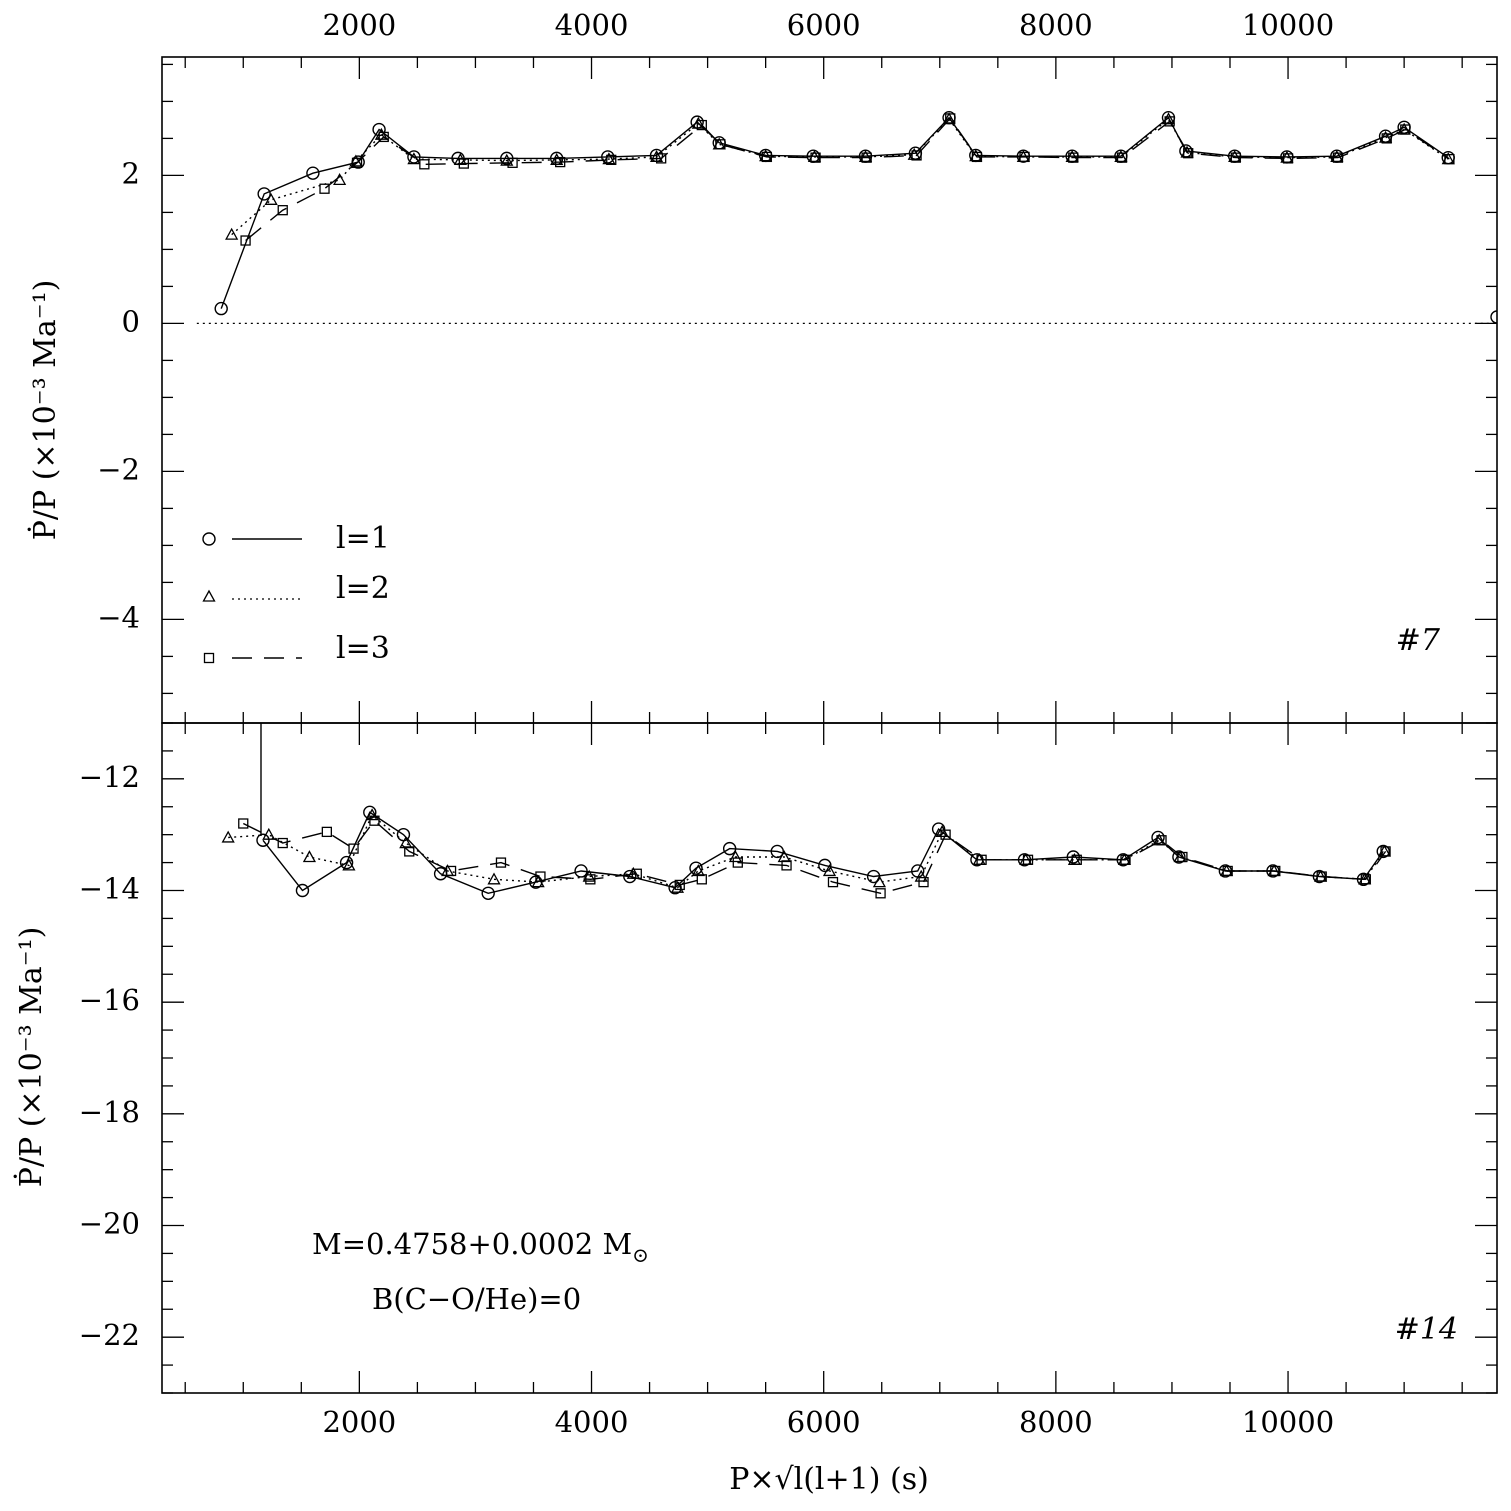  Describe the element at coordinates (109, 1000) in the screenshot. I see `bottom-y-tick-label: −16` at that location.